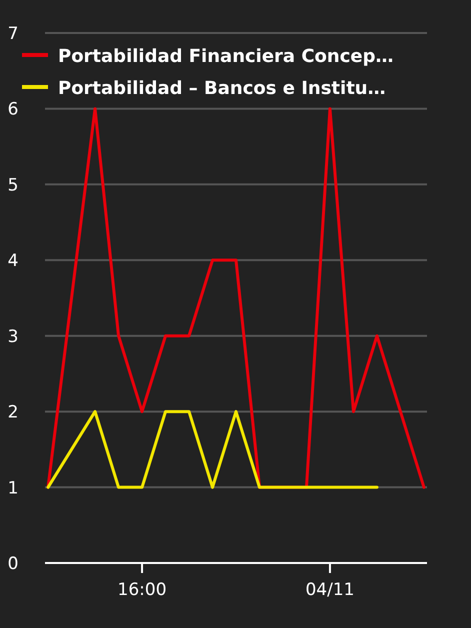 The width and height of the screenshot is (471, 628). Describe the element at coordinates (13, 185) in the screenshot. I see `y-tick-label: 5` at that location.